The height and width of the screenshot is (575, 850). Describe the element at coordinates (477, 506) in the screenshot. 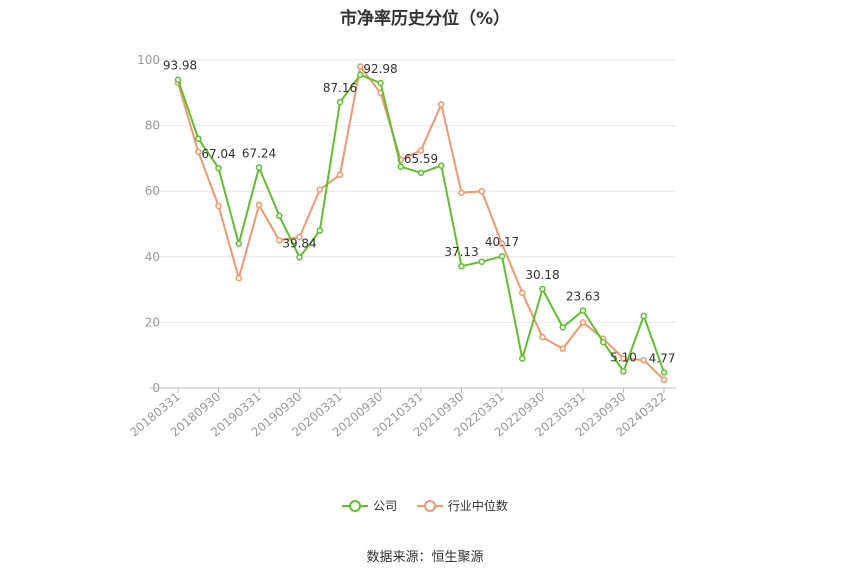

I see `legend-industry-label: 行业中位数` at that location.